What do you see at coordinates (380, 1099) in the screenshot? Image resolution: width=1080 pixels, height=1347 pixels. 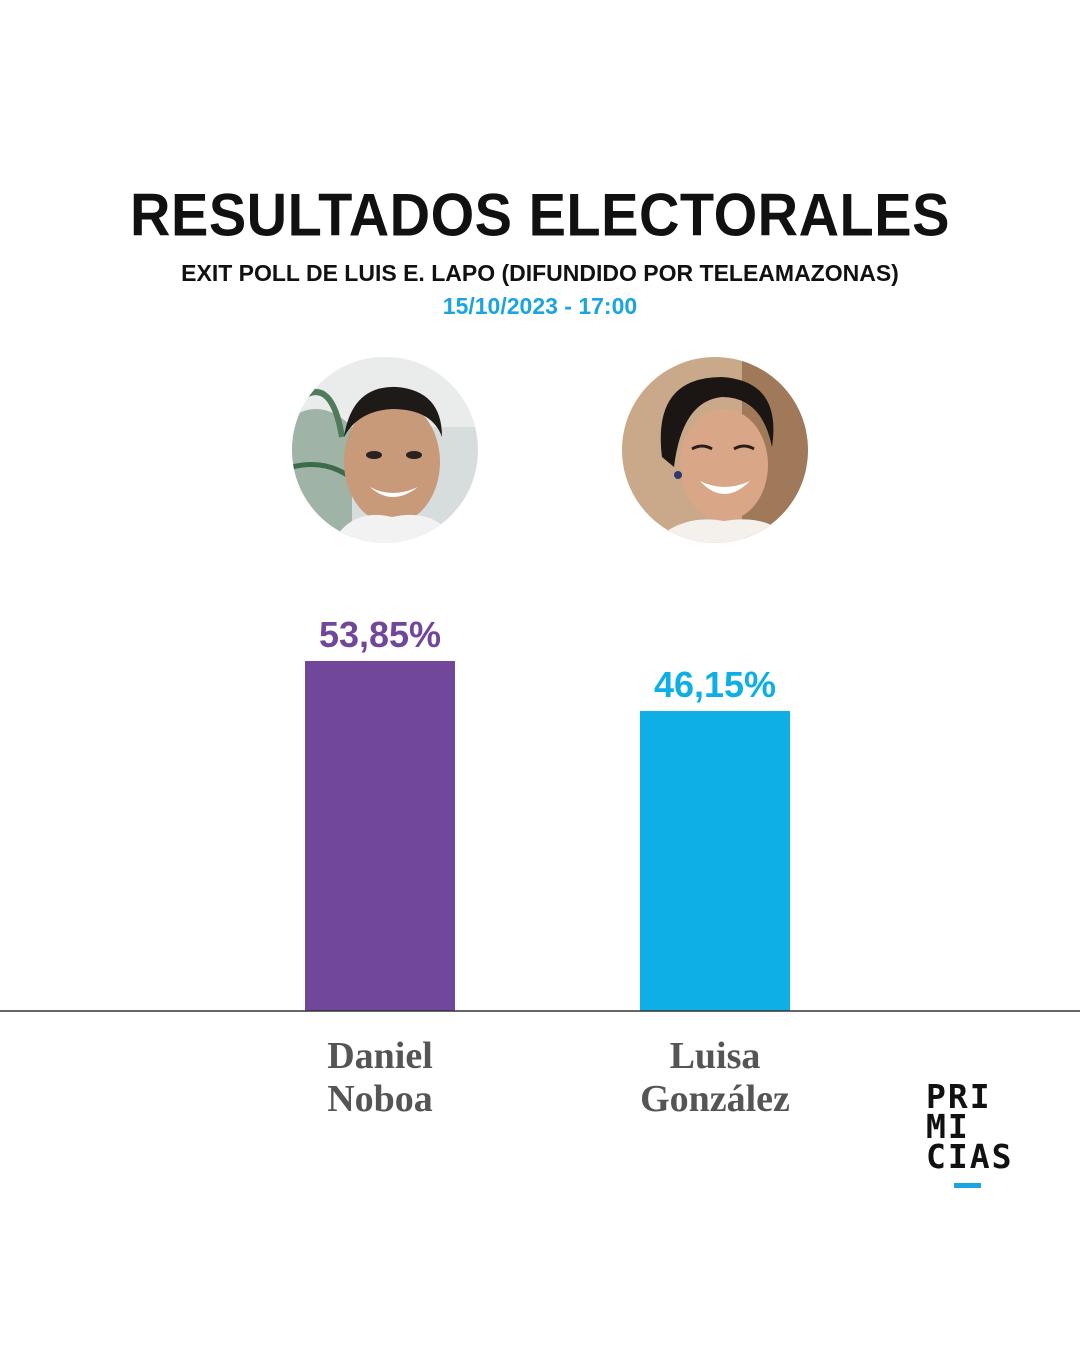 I see `category-label-0-line-1: Noboa` at bounding box center [380, 1099].